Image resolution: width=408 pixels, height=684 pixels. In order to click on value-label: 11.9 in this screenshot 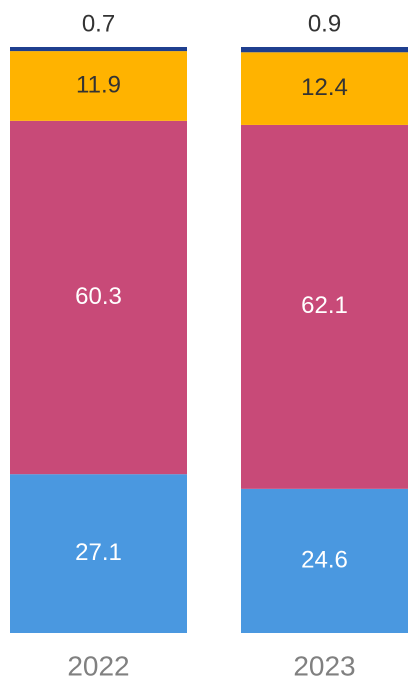, I will do `click(98, 84)`.